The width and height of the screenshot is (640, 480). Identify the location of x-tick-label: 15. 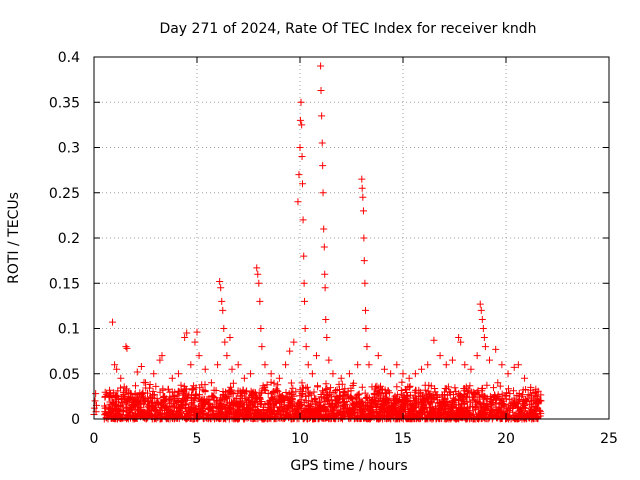
(403, 439).